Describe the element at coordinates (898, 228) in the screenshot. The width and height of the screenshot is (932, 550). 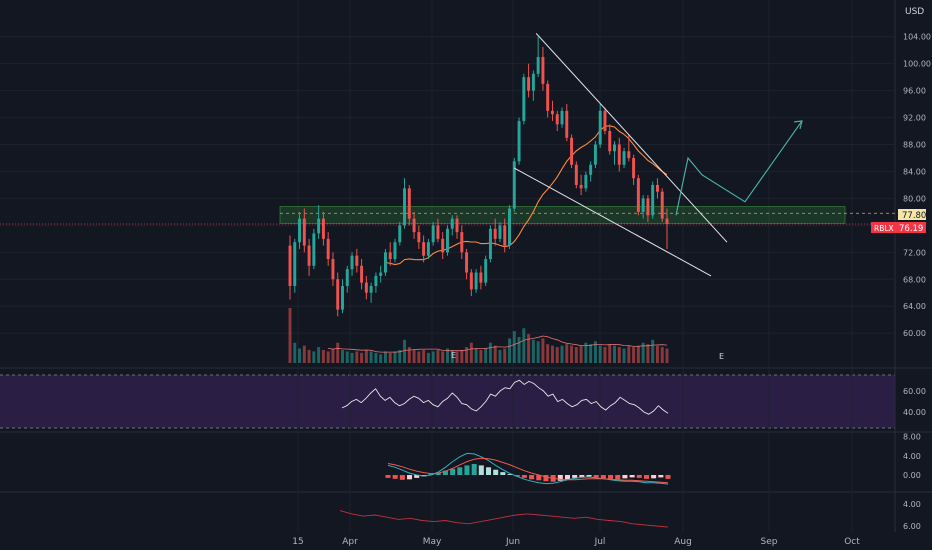
I see `last-price-tag: RBLX 76.19` at that location.